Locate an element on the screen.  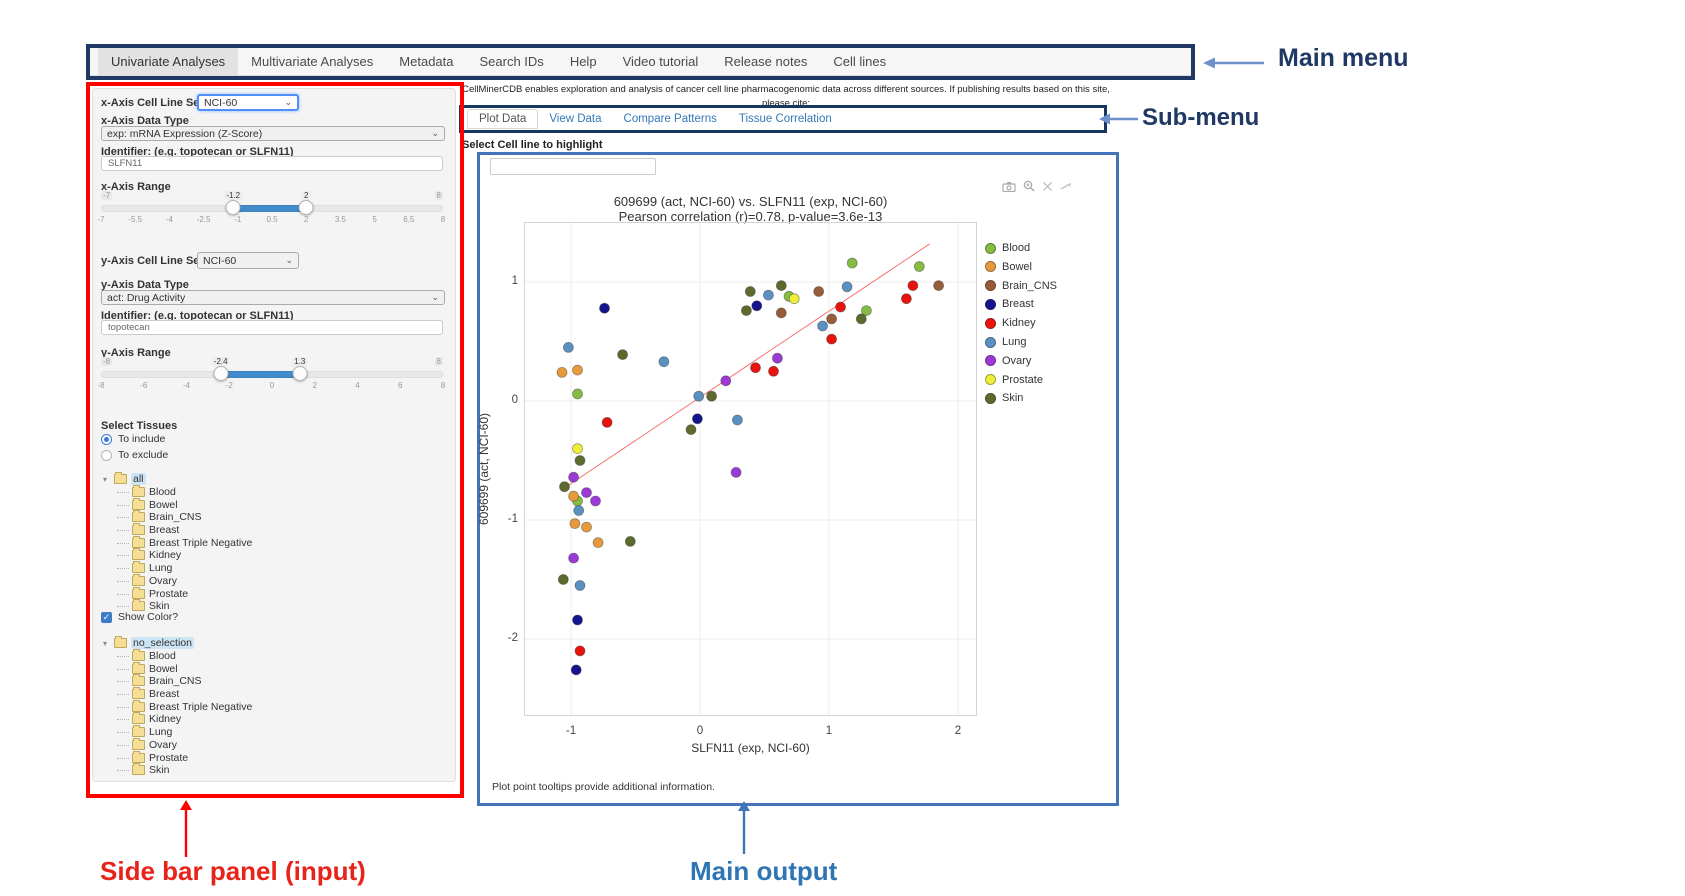
menu-item-cell-lines: Cell lines is located at coordinates (860, 61).